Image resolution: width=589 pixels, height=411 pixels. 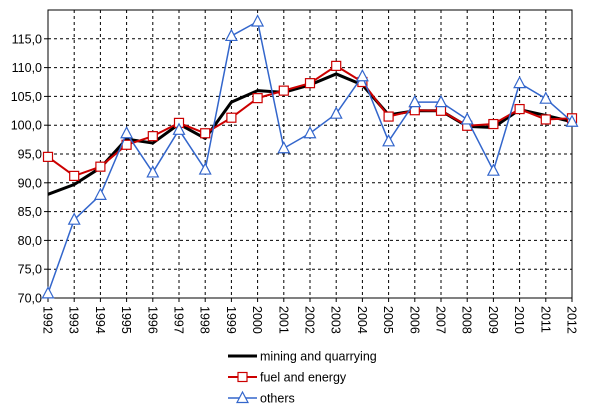 I want to click on x-tick-label: 1992, so click(x=48, y=320).